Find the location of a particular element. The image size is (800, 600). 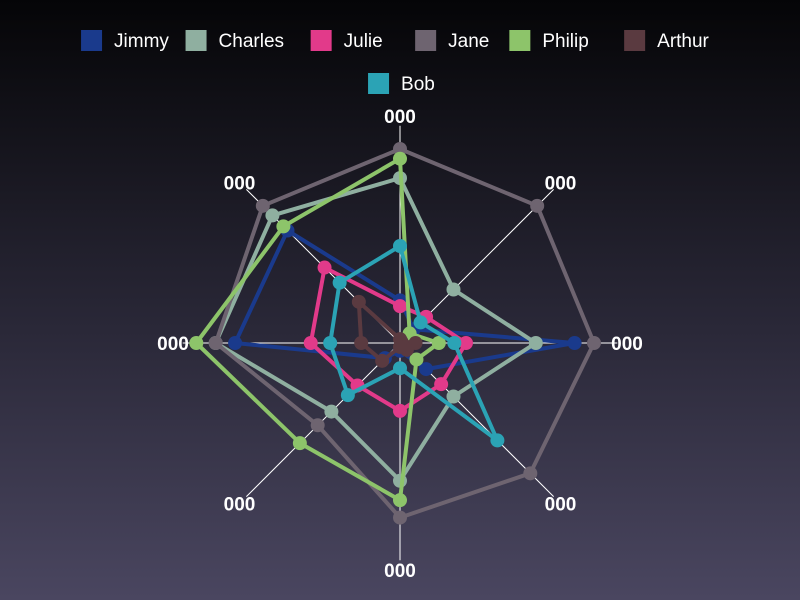

legend-label: Jane is located at coordinates (468, 41).